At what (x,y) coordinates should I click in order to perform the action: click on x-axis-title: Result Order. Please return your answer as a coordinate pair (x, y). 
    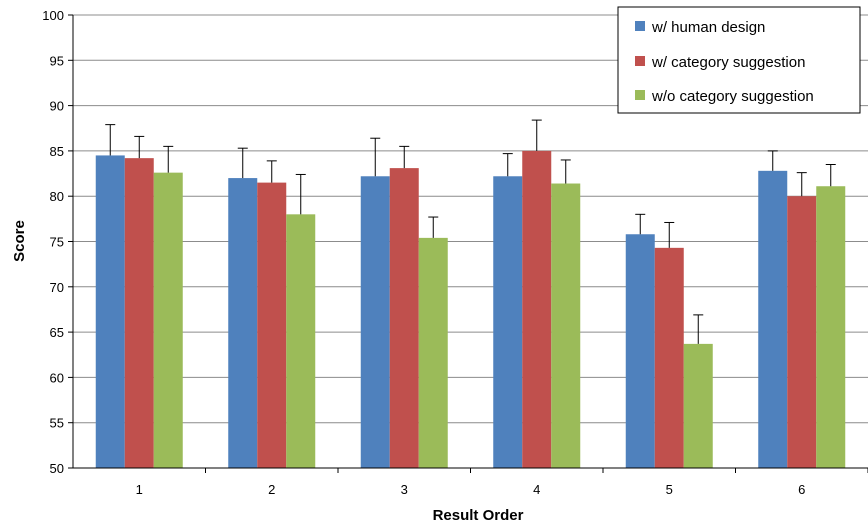
    Looking at the image, I should click on (478, 515).